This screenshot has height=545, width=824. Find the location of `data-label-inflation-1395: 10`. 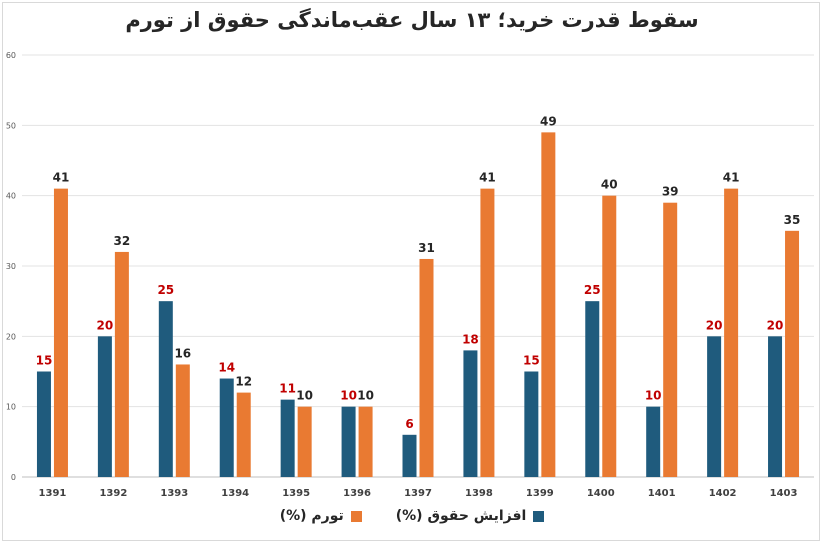

data-label-inflation-1395: 10 is located at coordinates (304, 396).